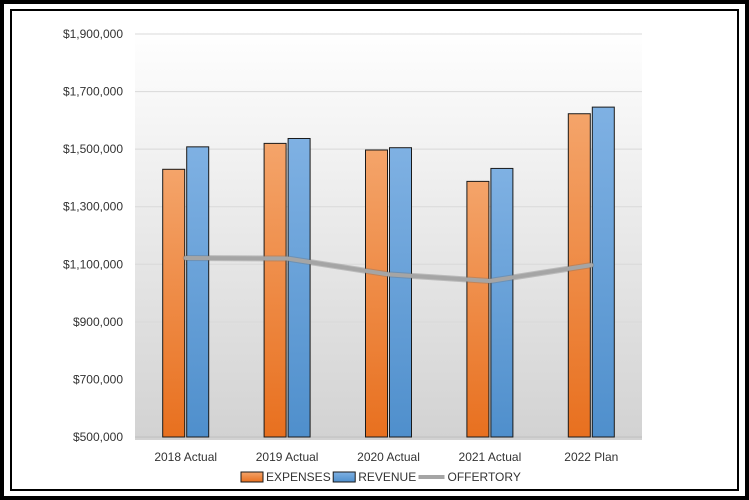 The width and height of the screenshot is (749, 500). Describe the element at coordinates (490, 457) in the screenshot. I see `x-tick-label: 2021 Actual` at that location.